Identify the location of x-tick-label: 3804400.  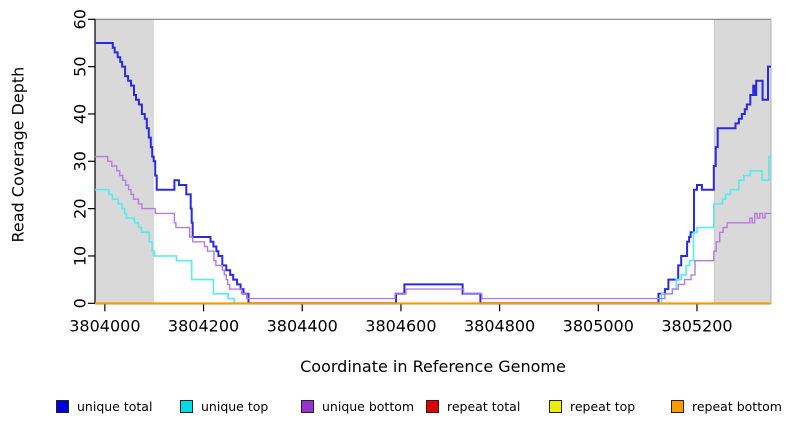
(302, 325).